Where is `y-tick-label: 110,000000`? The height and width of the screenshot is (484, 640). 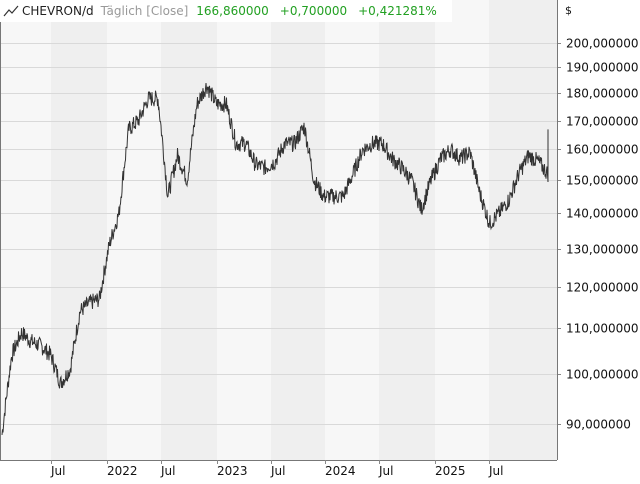
y-tick-label: 110,000000 is located at coordinates (602, 329).